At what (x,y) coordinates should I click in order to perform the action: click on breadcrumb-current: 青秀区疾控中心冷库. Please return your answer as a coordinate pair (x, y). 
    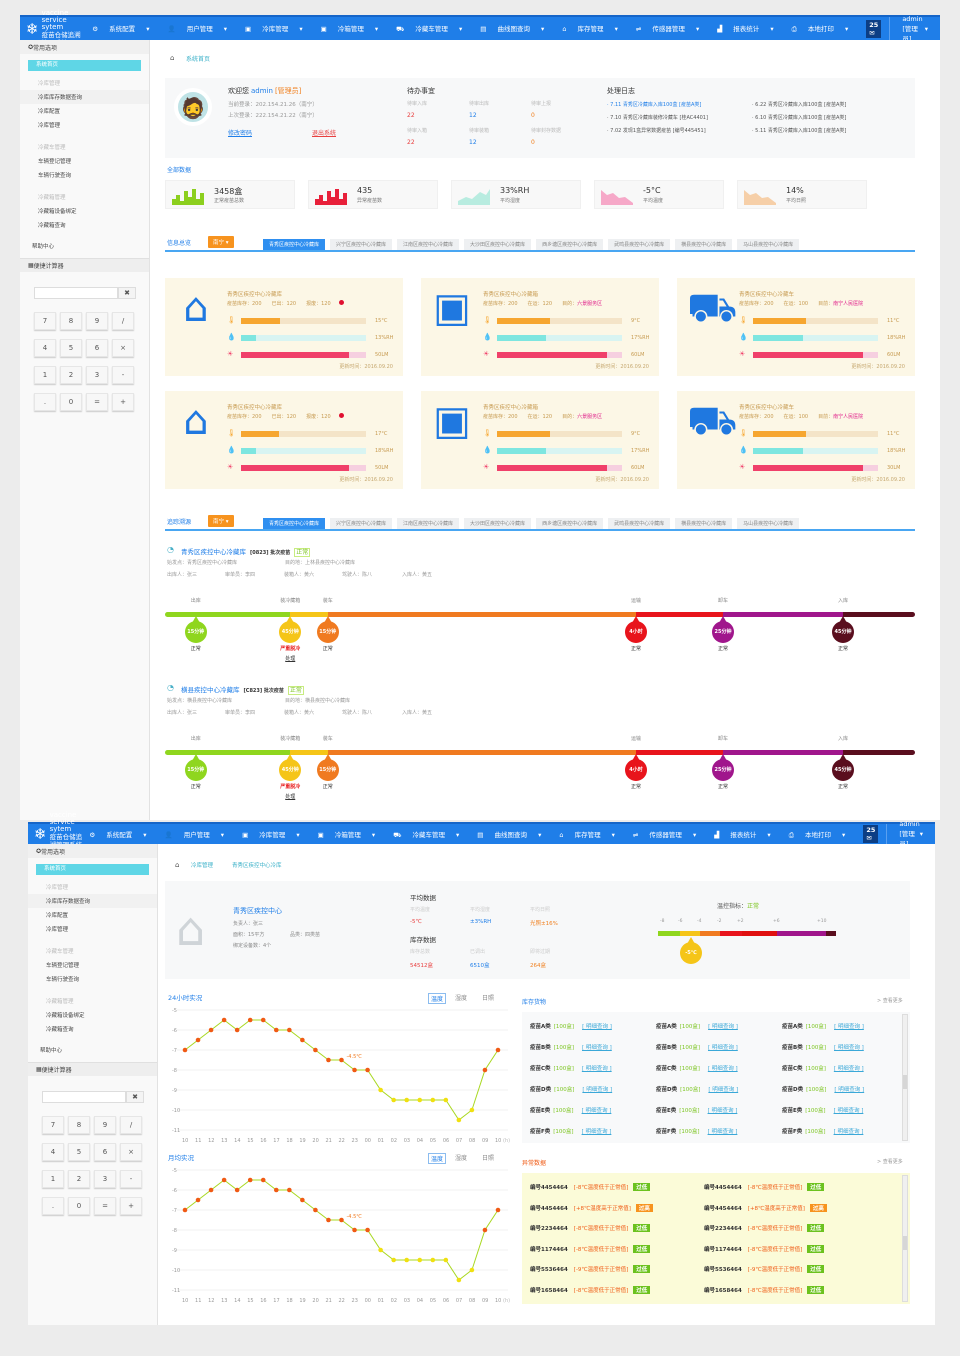
    Looking at the image, I should click on (257, 866).